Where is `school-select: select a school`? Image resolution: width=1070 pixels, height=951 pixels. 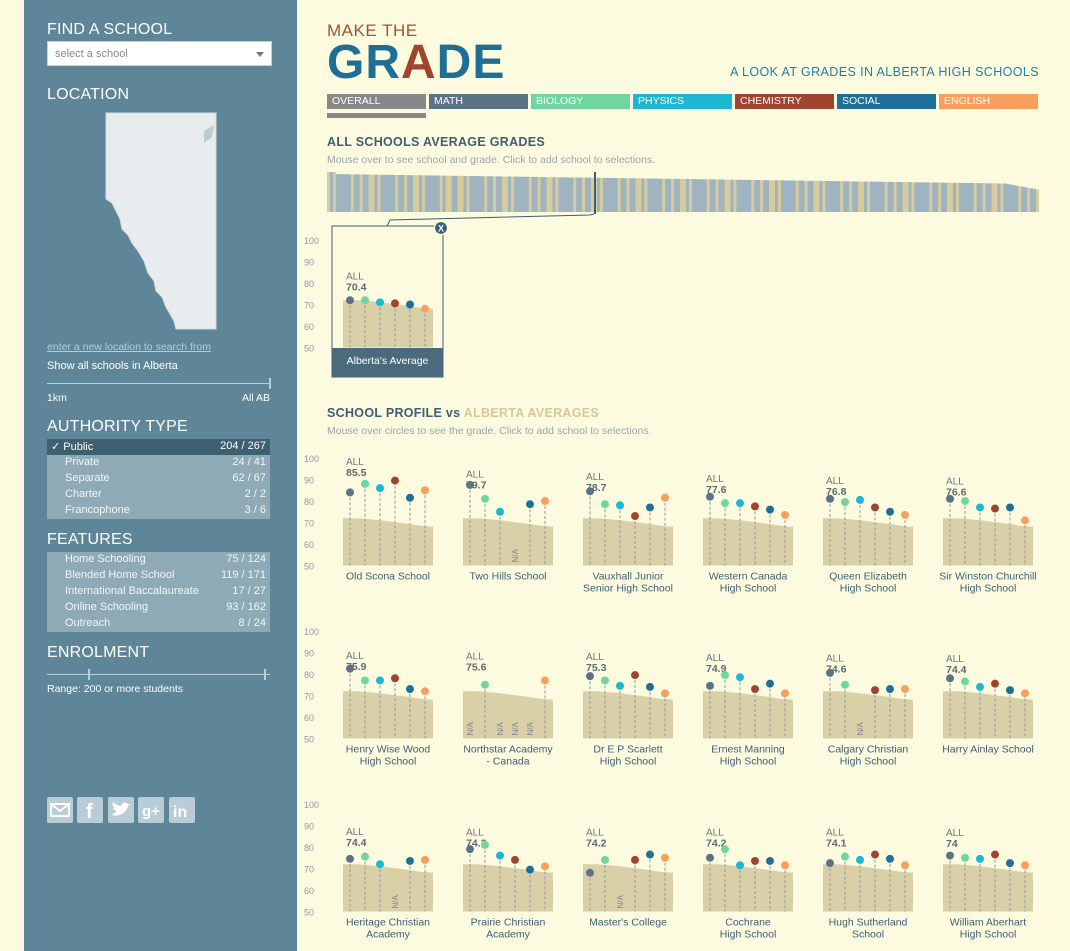 school-select: select a school is located at coordinates (159, 53).